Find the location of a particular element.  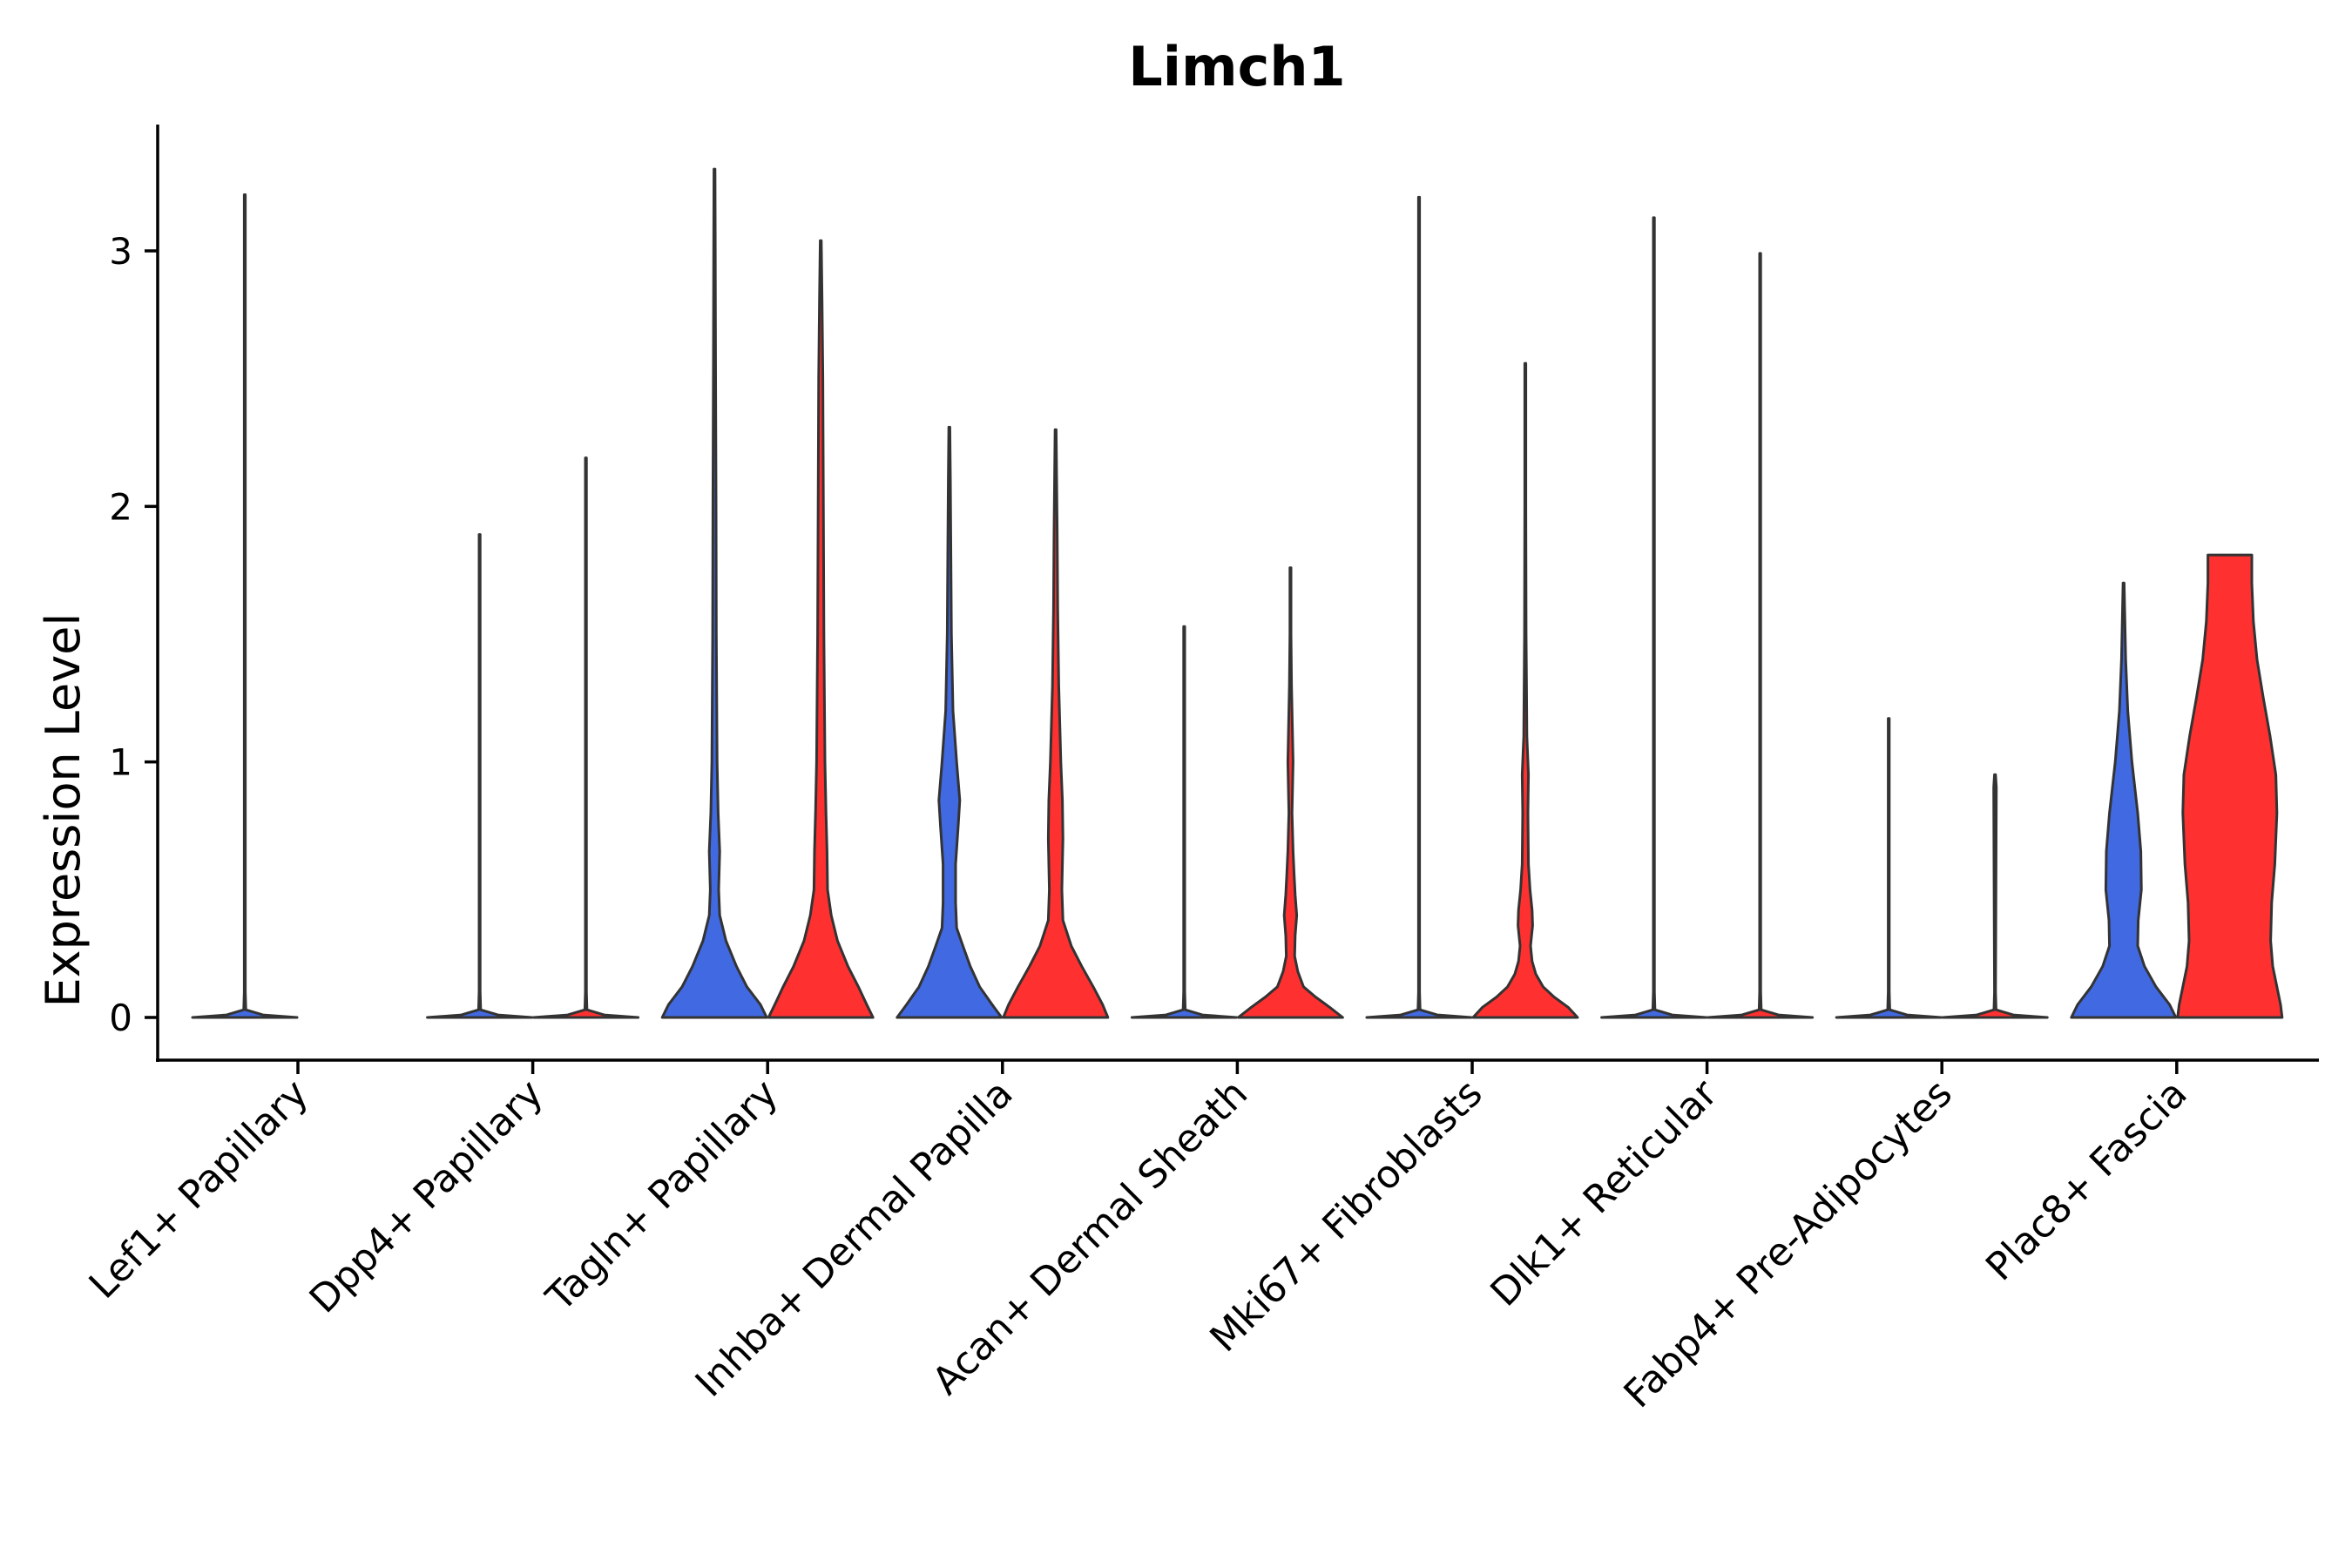

y-axis-label: Expression Level is located at coordinates (64, 810).